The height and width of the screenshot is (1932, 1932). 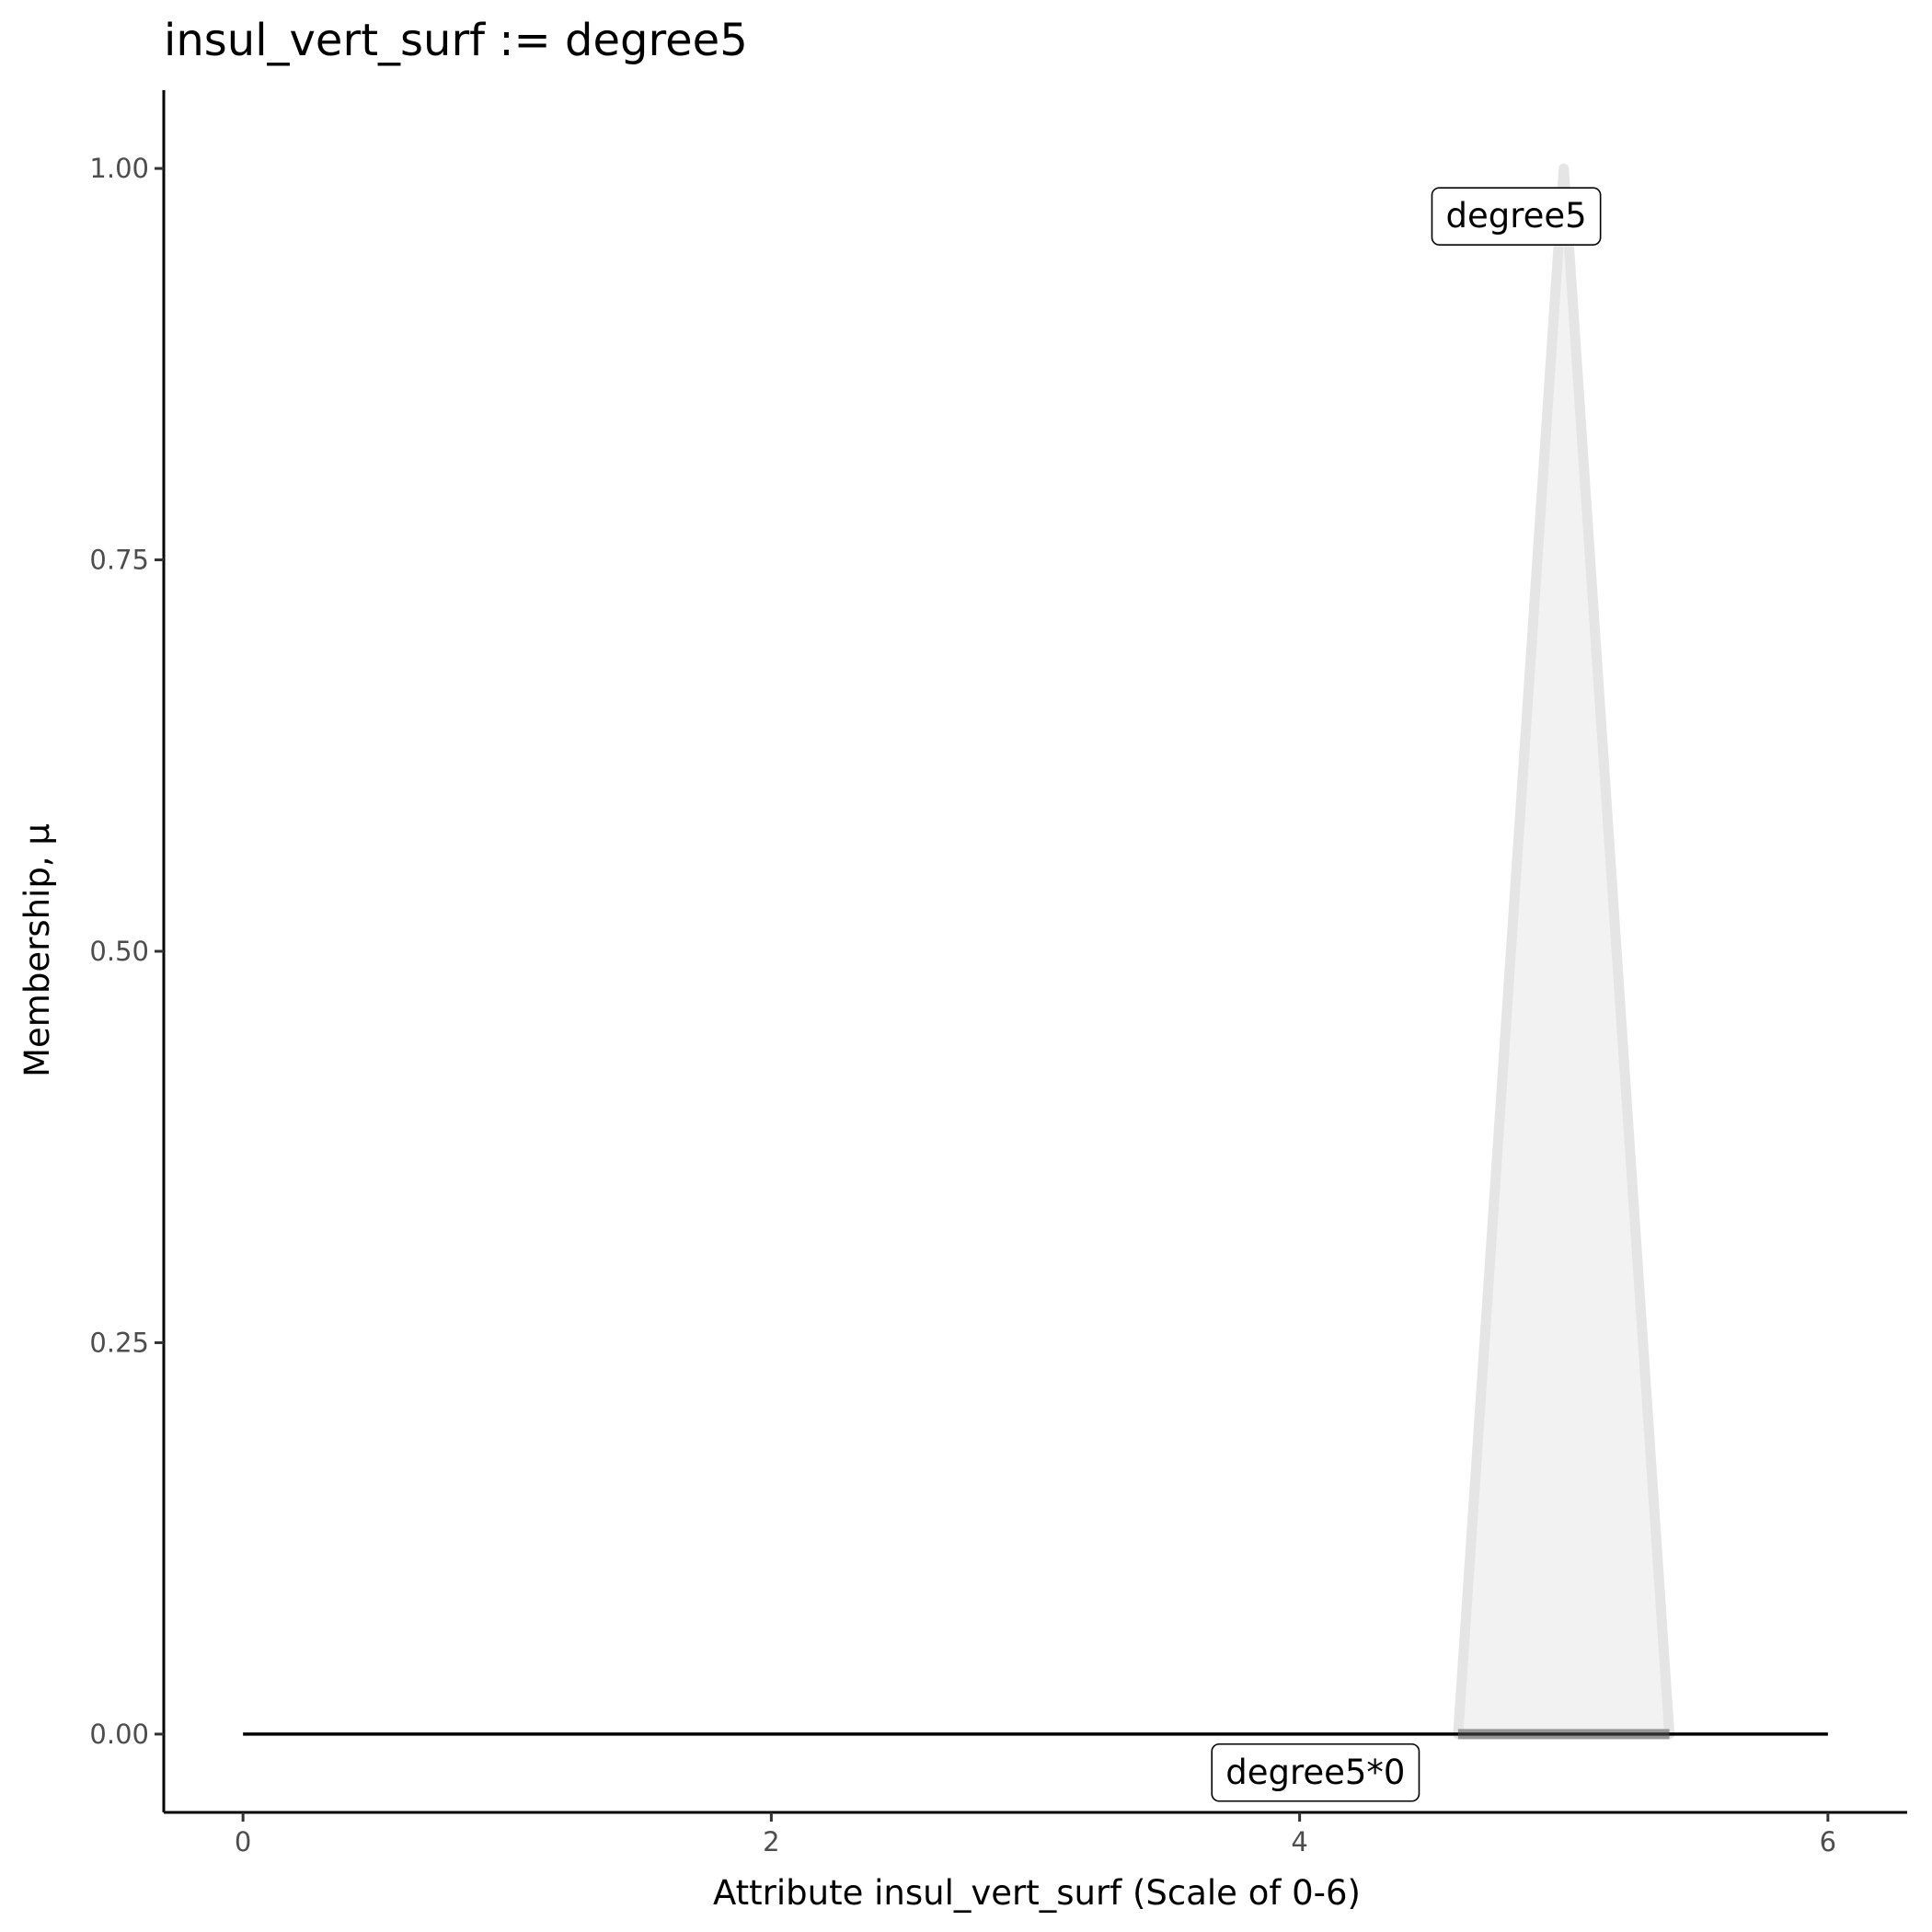 I want to click on x-tick-label: 6, so click(x=1828, y=1841).